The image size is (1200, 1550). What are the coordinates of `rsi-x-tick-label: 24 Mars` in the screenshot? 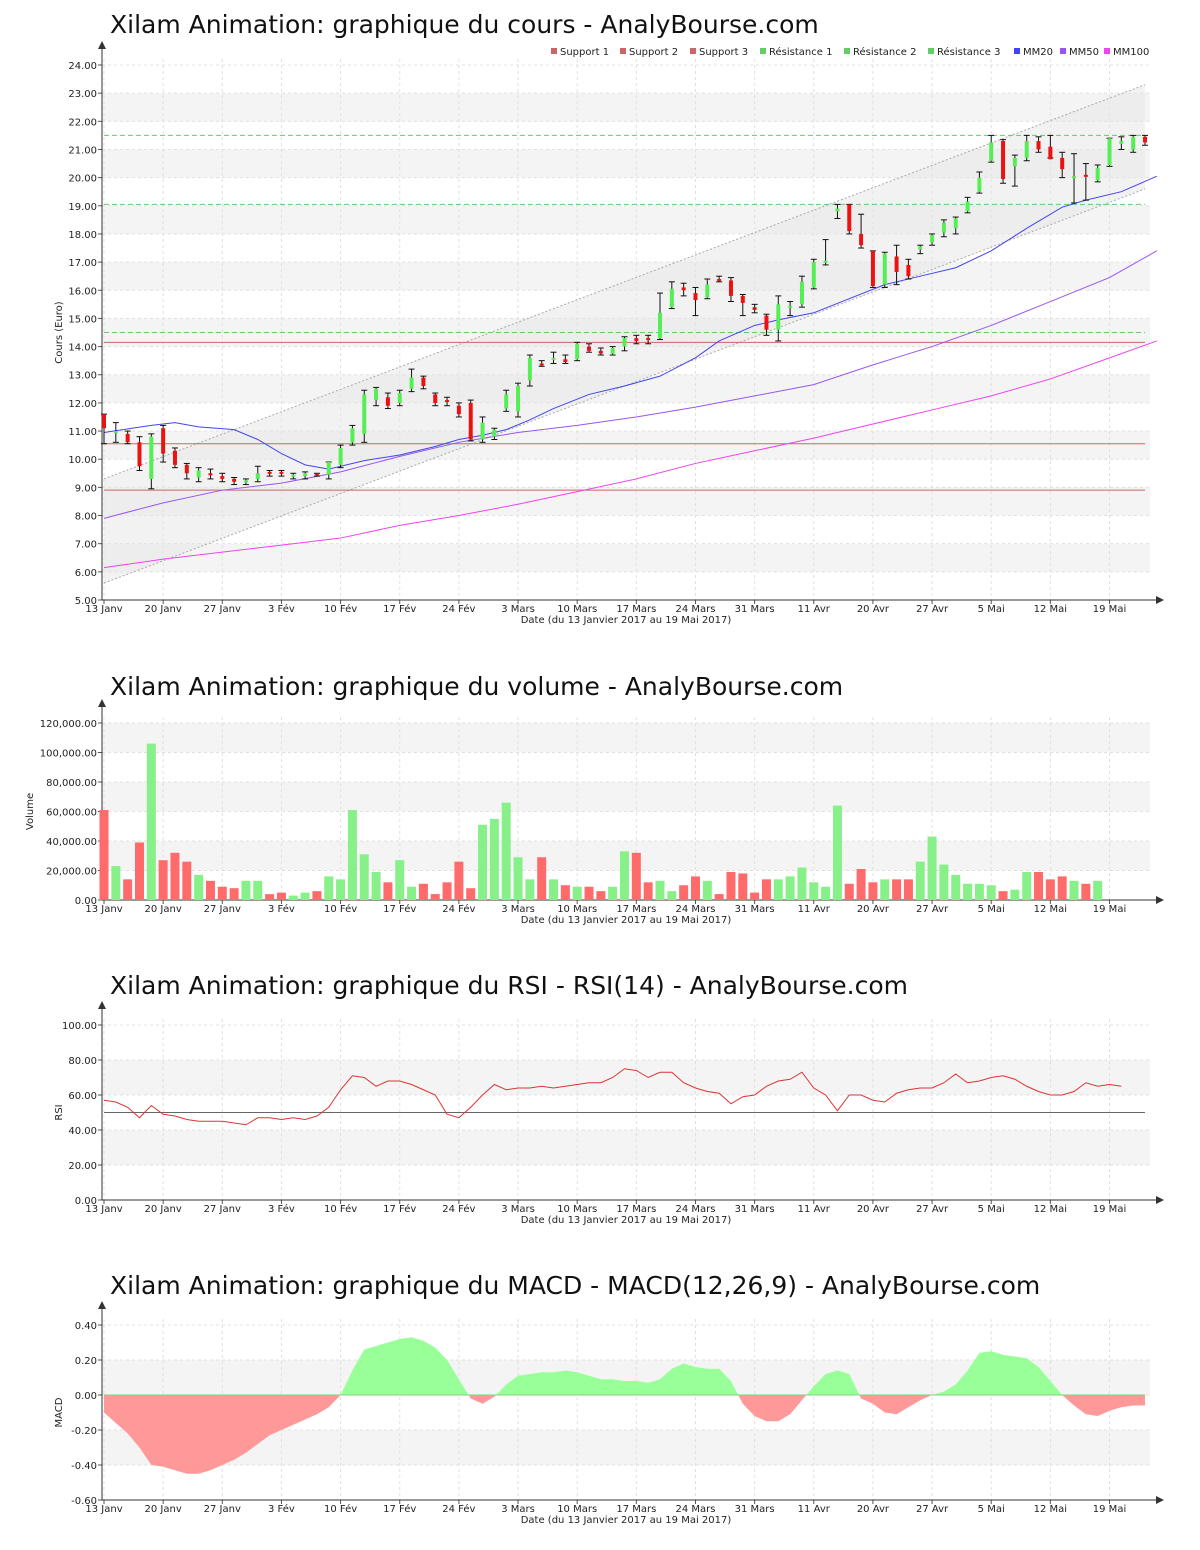 It's located at (695, 1209).